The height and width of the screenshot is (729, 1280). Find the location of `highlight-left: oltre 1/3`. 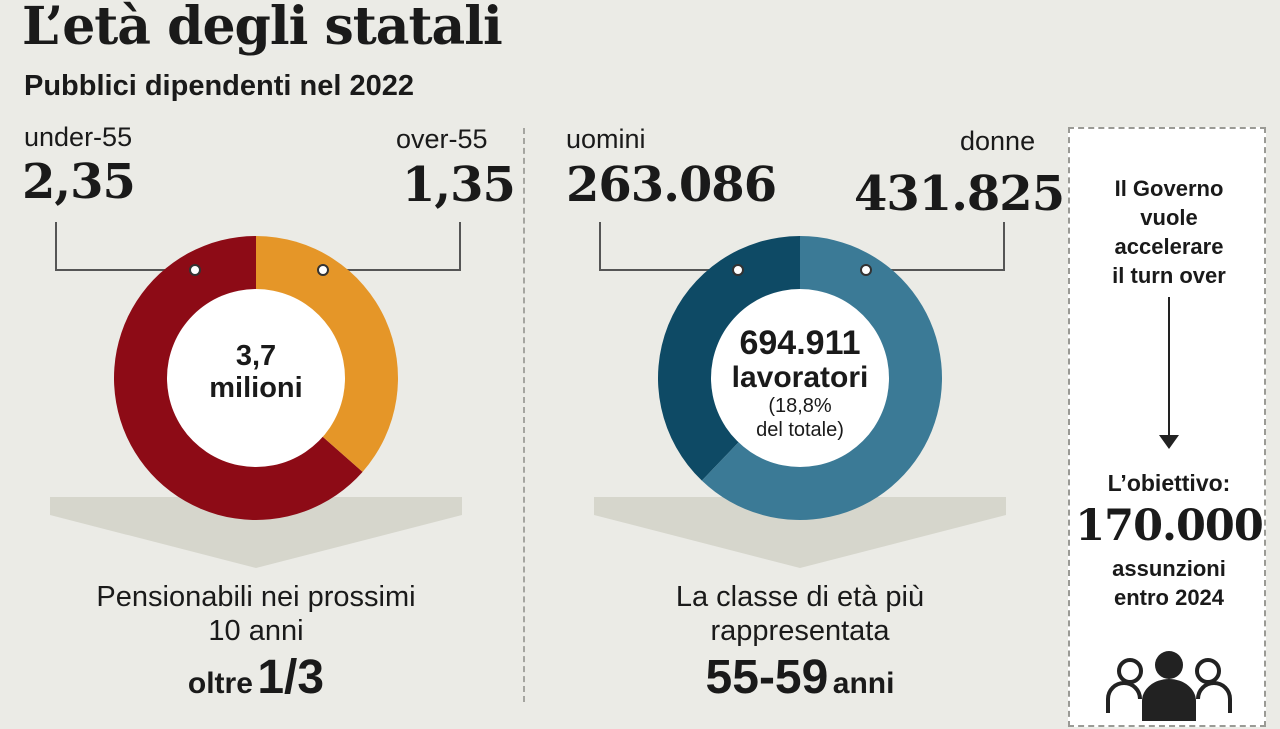

highlight-left: oltre 1/3 is located at coordinates (256, 677).